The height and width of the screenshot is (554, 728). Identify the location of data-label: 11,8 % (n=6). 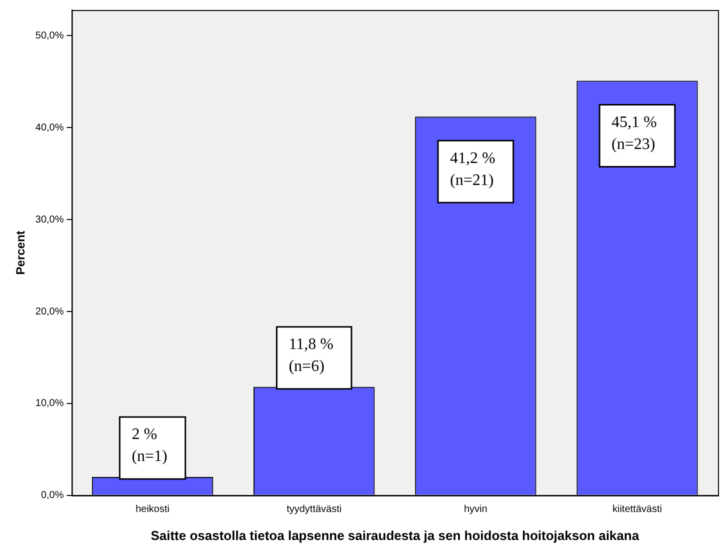
(311, 356).